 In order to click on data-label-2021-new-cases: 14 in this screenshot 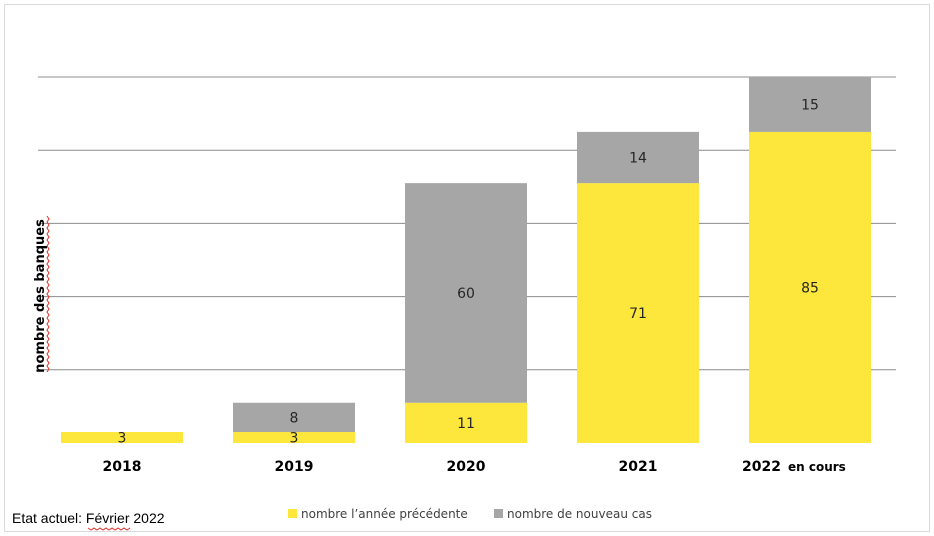, I will do `click(638, 159)`.